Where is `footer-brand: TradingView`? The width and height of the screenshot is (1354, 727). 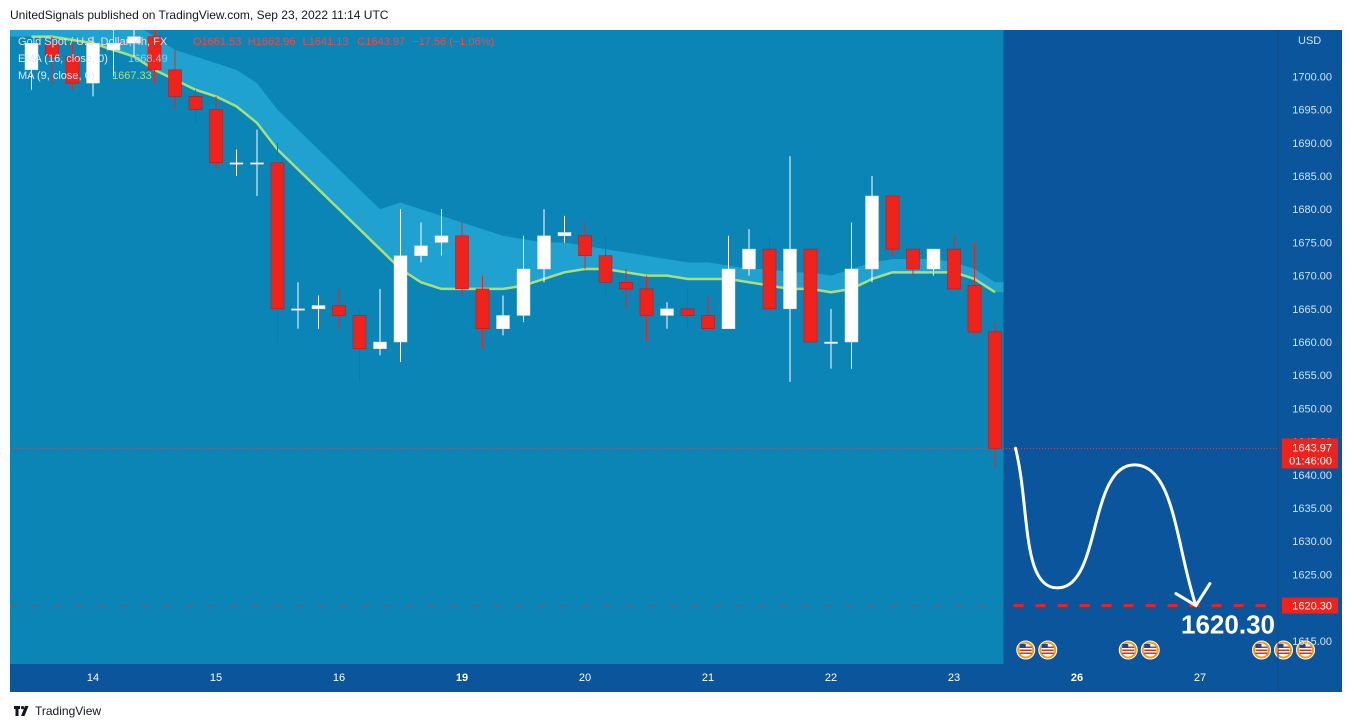
footer-brand: TradingView is located at coordinates (68, 711).